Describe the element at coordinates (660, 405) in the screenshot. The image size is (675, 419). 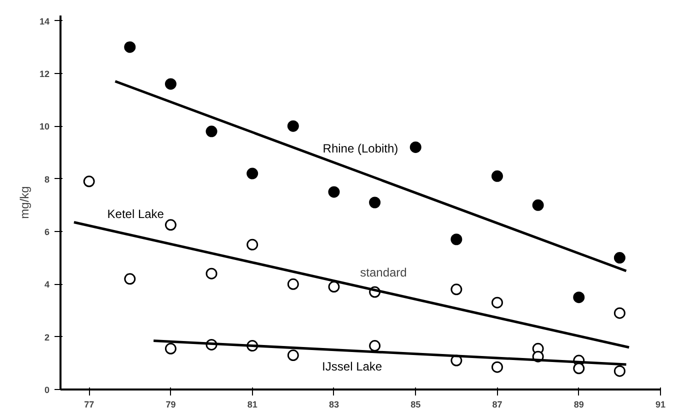
I see `x-tick-label: 91` at that location.